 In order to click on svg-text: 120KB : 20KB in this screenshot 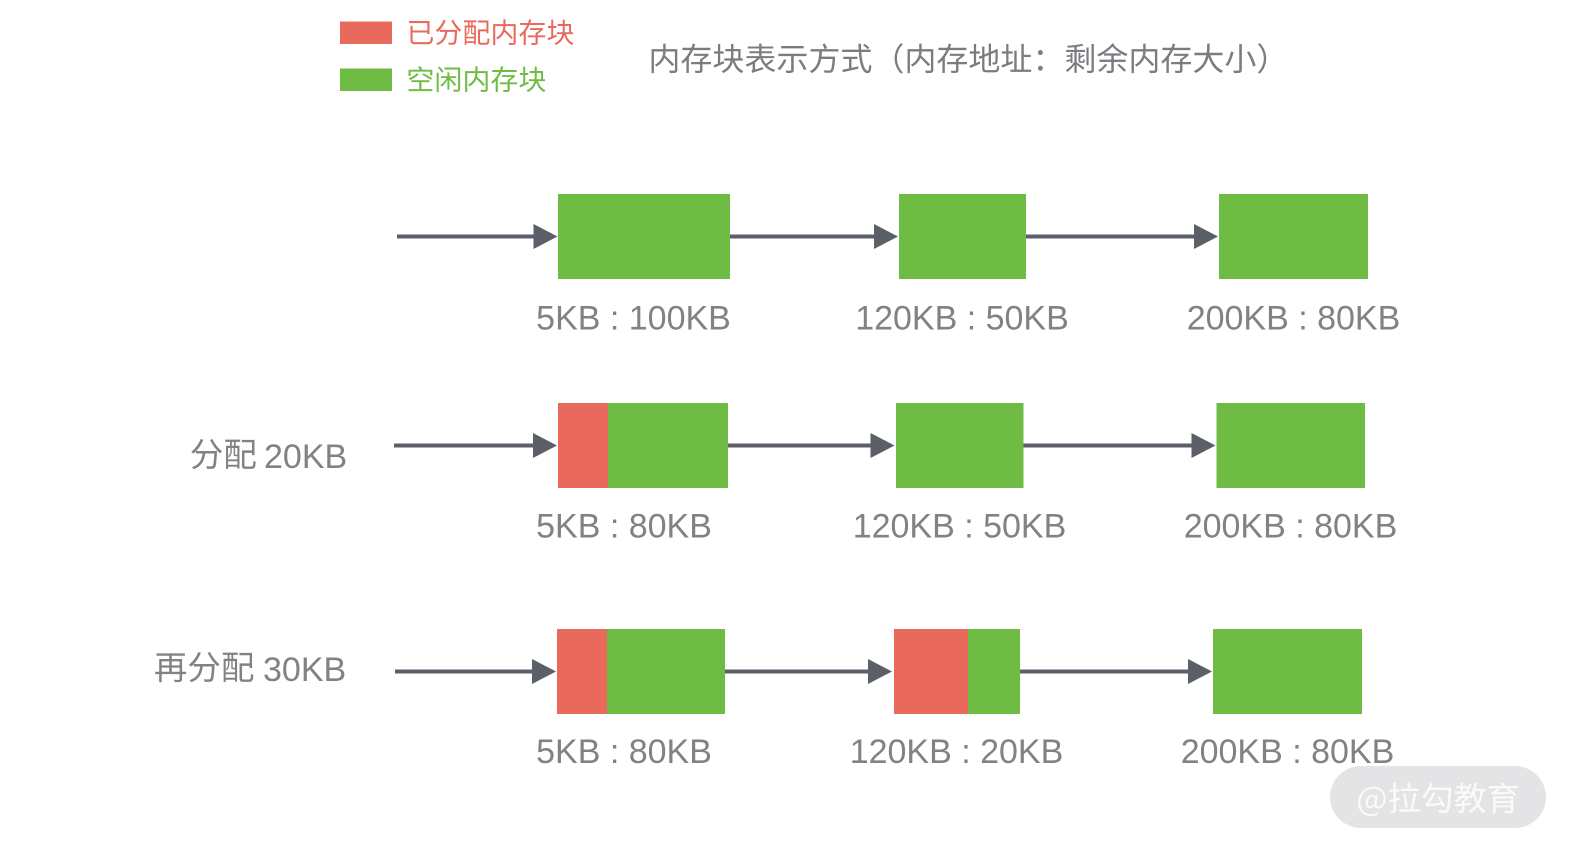, I will do `click(957, 752)`.